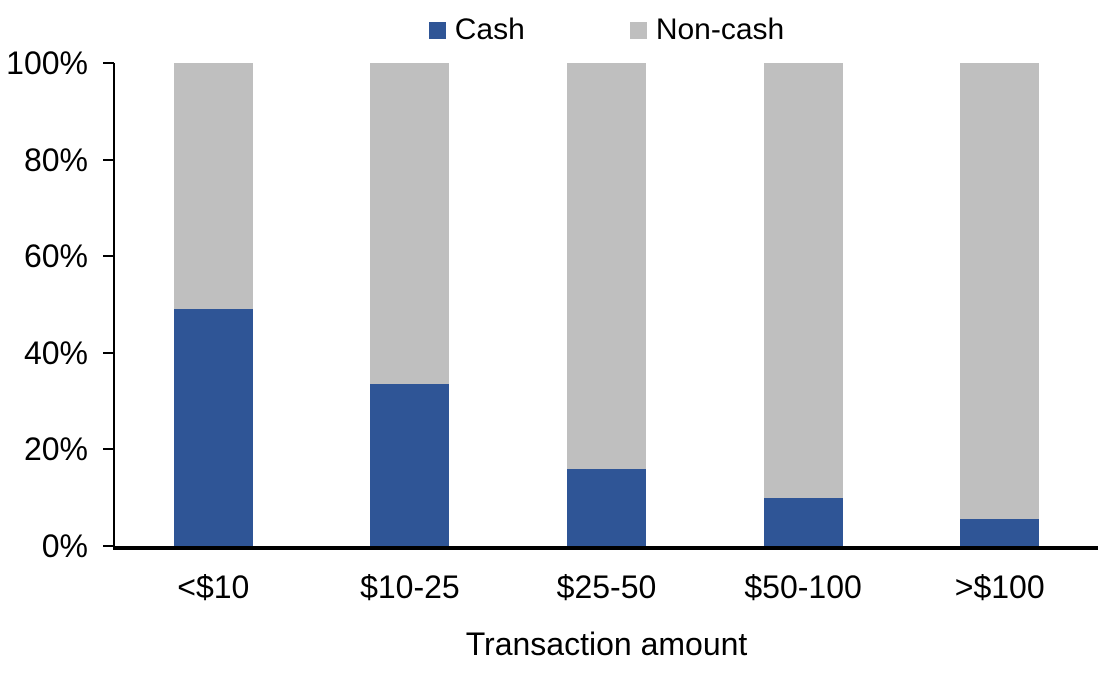  I want to click on legend-item-noncash: Non-cash, so click(707, 30).